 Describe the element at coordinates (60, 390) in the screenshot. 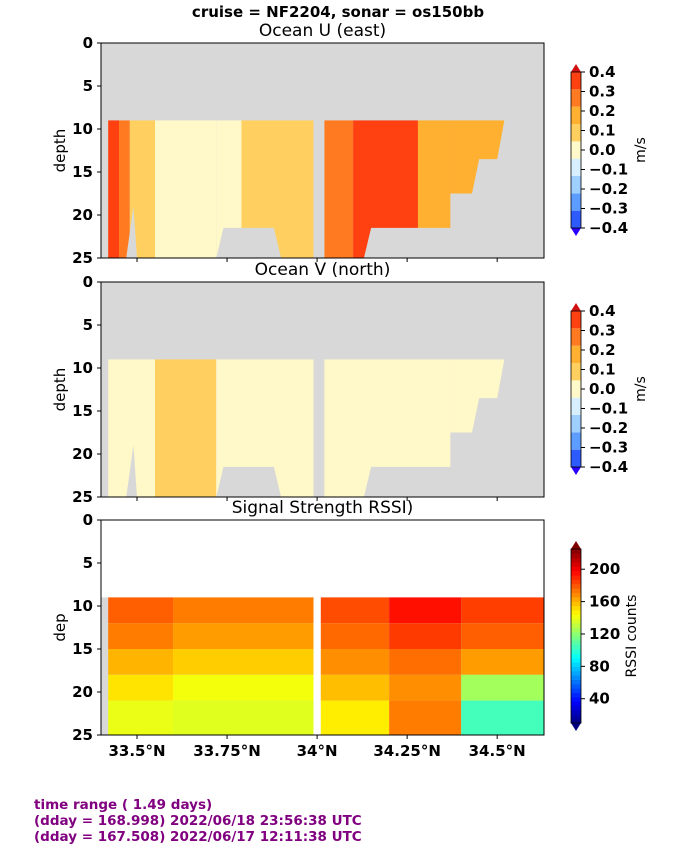

I see `y-axis-label: depth` at that location.